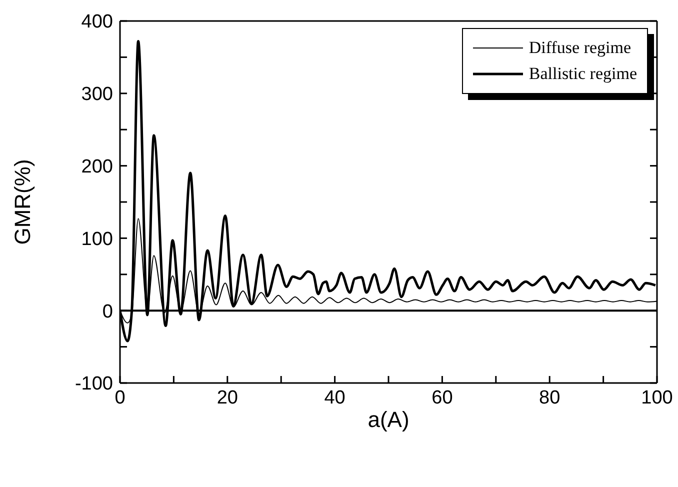 The image size is (678, 487). What do you see at coordinates (97, 239) in the screenshot?
I see `y-tick-label: 100` at bounding box center [97, 239].